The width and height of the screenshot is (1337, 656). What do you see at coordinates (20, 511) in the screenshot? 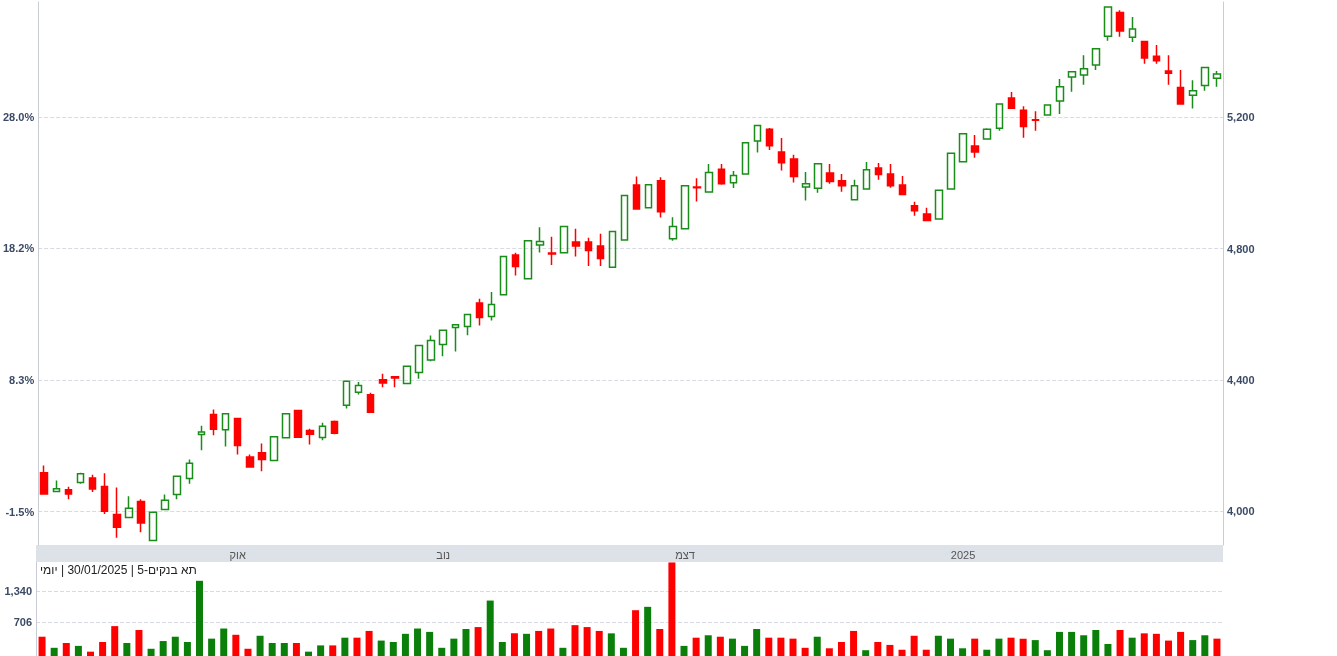
I see `y-tick-label: -1.5%` at bounding box center [20, 511].